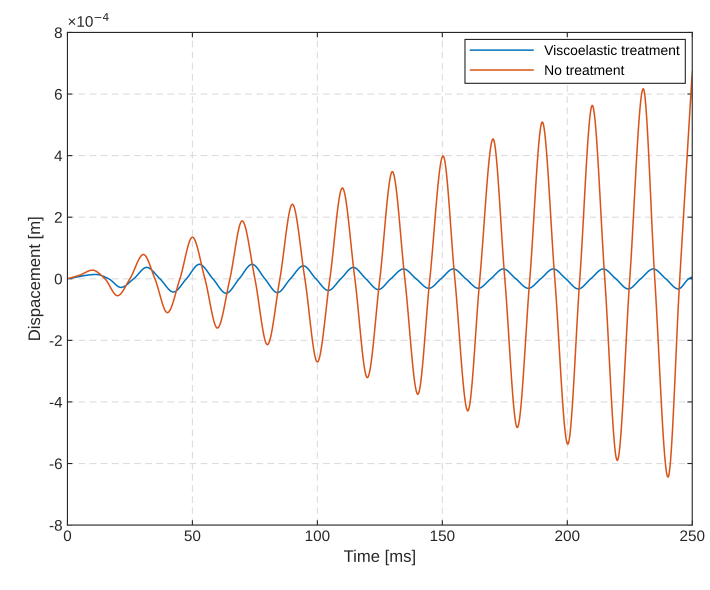  Describe the element at coordinates (56, 464) in the screenshot. I see `y-tick-label: -6` at that location.